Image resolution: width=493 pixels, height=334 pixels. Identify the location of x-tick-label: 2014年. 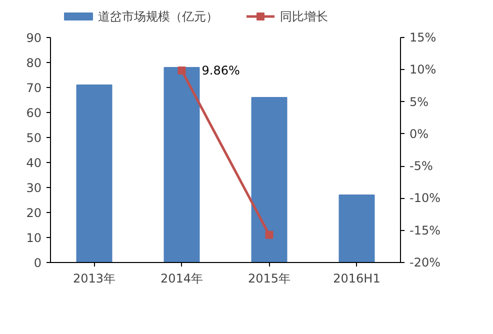
(182, 279).